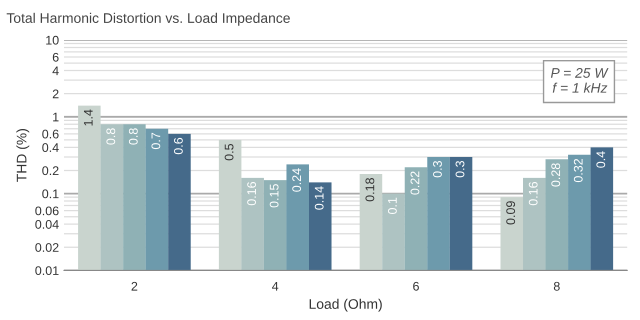 This screenshot has width=640, height=320. Describe the element at coordinates (56, 117) in the screenshot. I see `y-tick-label: 1` at that location.